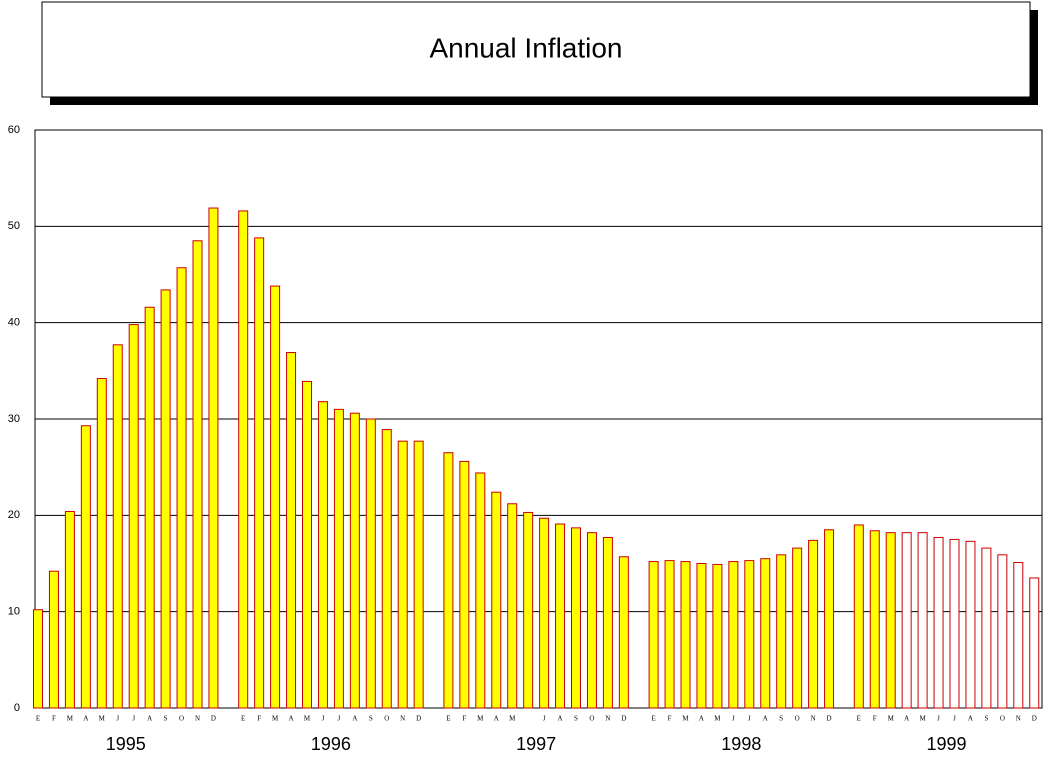 Image resolution: width=1046 pixels, height=757 pixels. I want to click on year-label: 1999, so click(947, 744).